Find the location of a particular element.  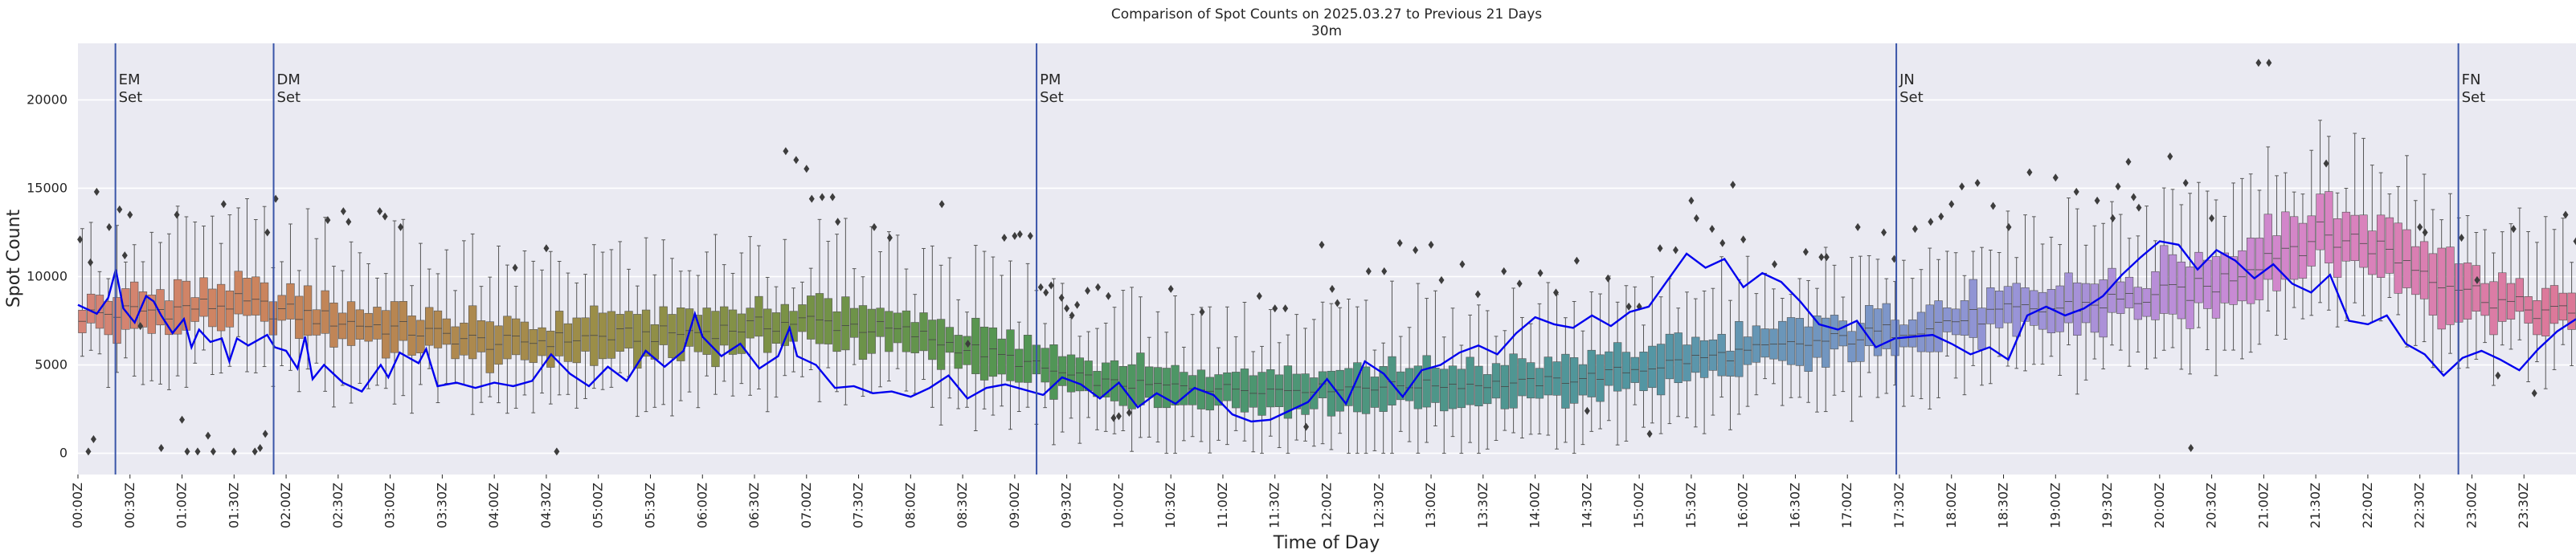

event-label: EM is located at coordinates (130, 79).